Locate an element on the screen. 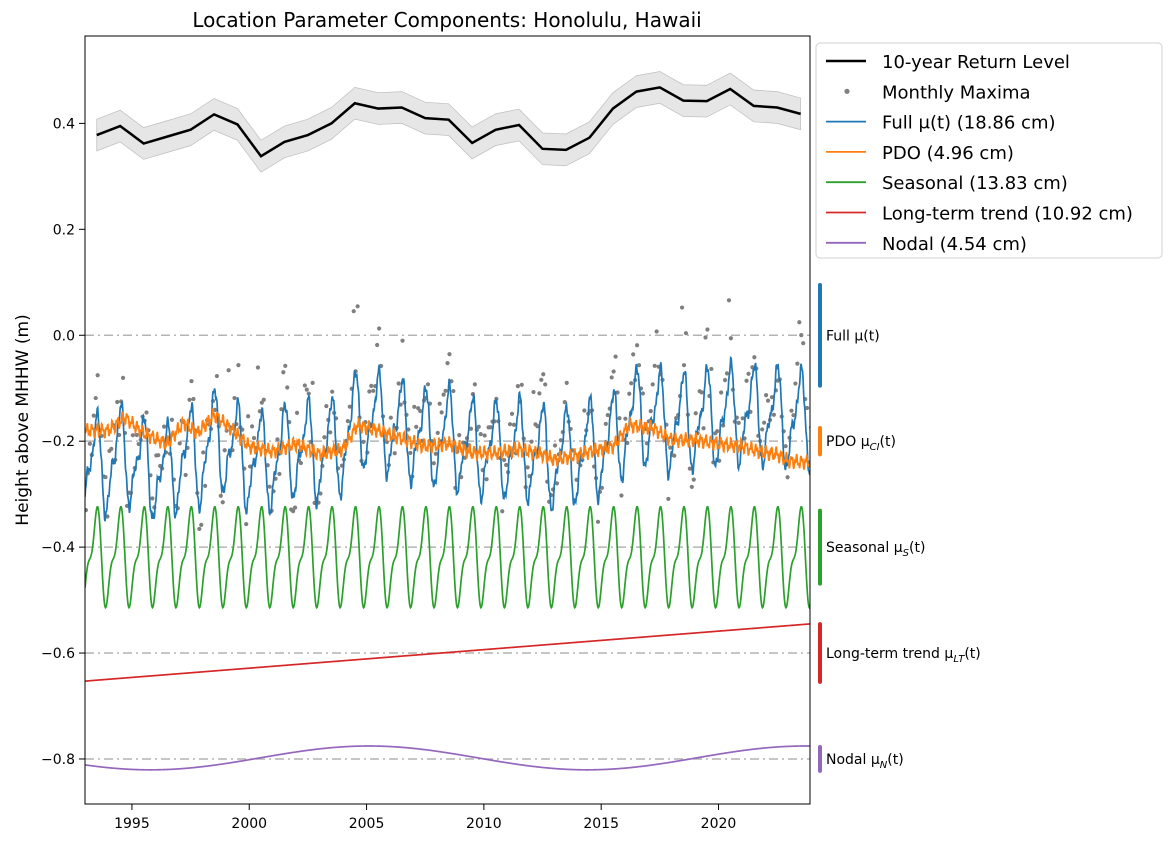 This screenshot has width=1170, height=841. legend-entry: Monthly Maxima is located at coordinates (956, 92).